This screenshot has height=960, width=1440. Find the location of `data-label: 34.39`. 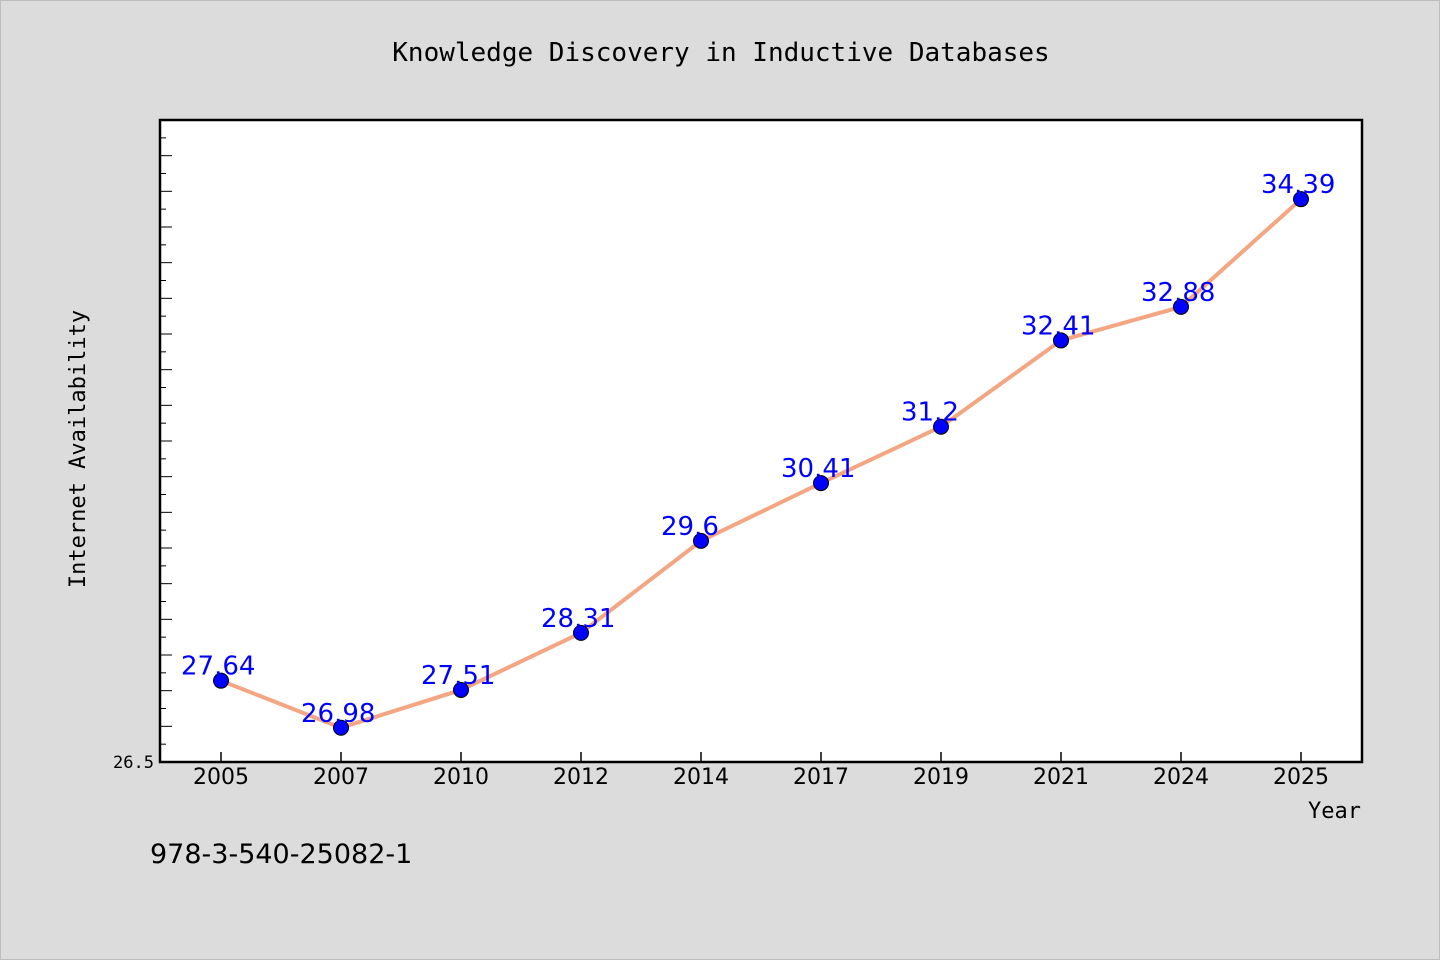

data-label: 34.39 is located at coordinates (1298, 185).